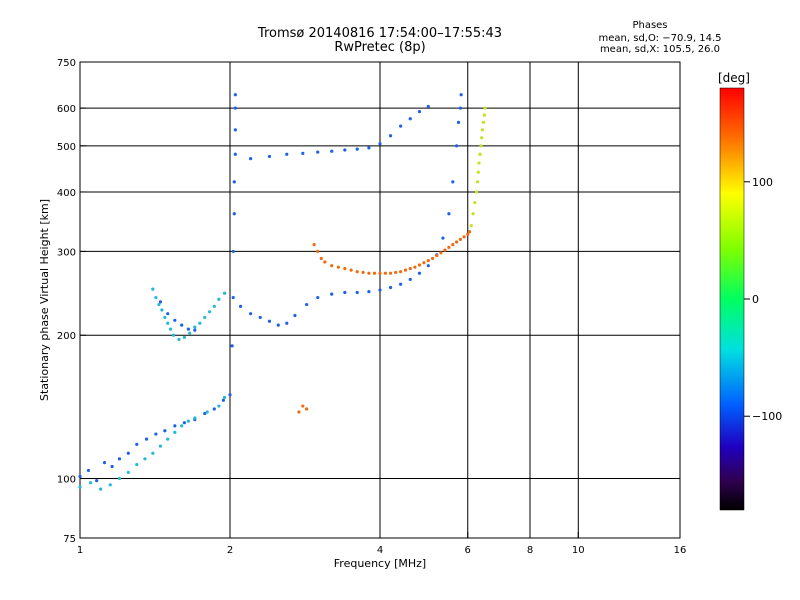  Describe the element at coordinates (66, 336) in the screenshot. I see `y-tick-label: 200` at that location.